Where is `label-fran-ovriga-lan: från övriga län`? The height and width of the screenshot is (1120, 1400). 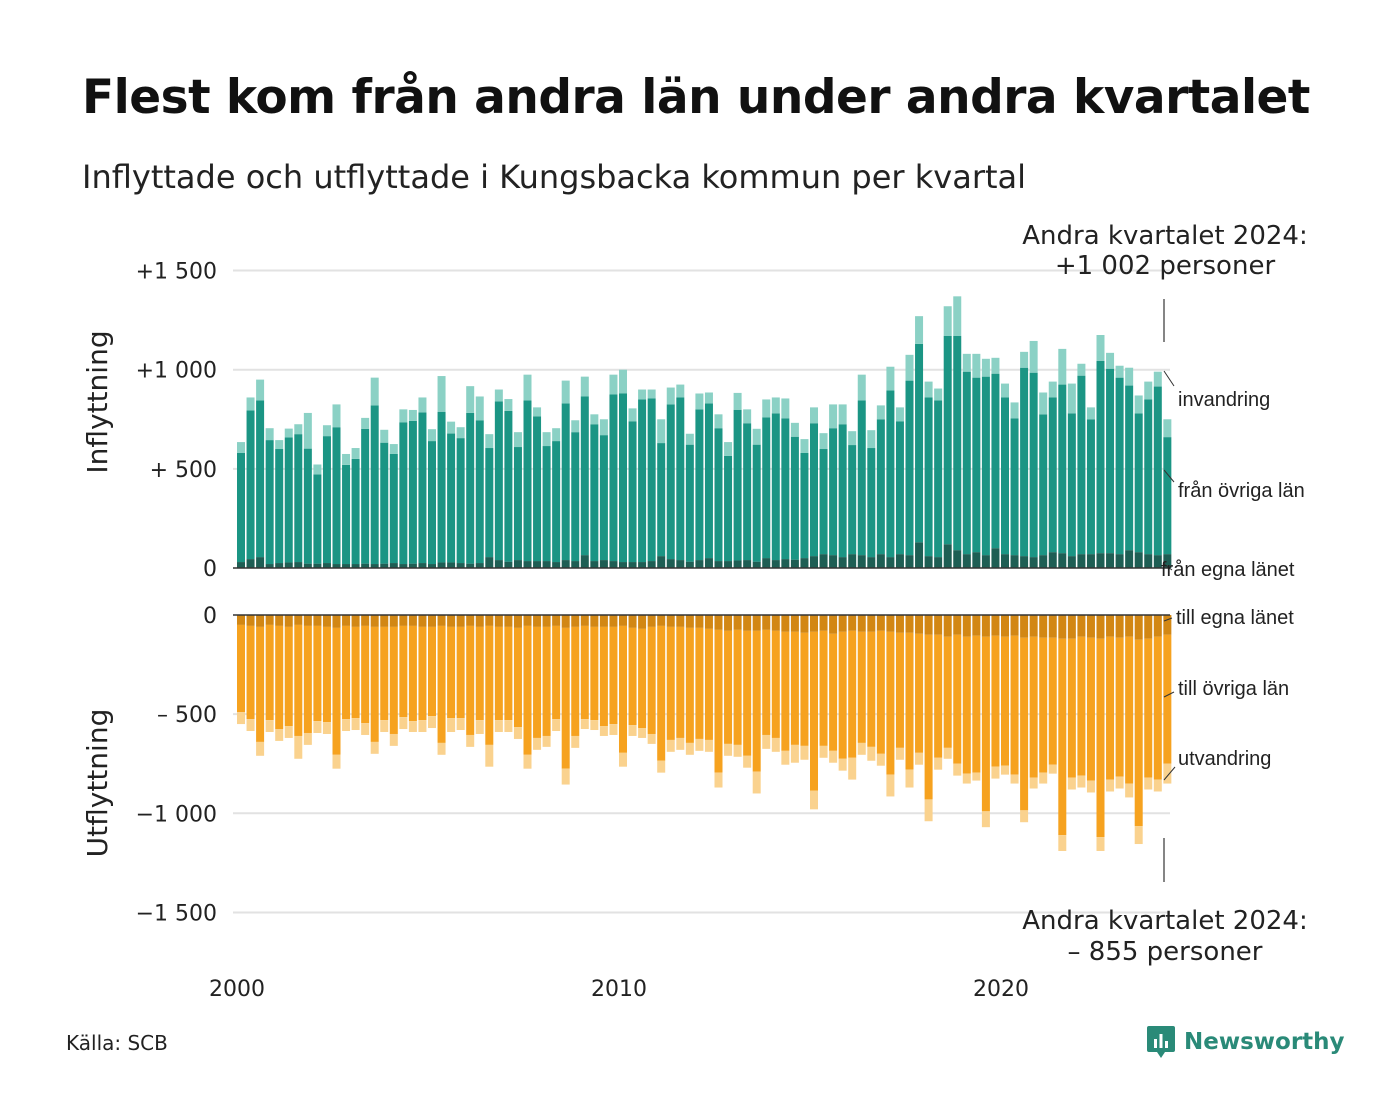
label-fran-ovriga-lan: från övriga län is located at coordinates (1241, 491).